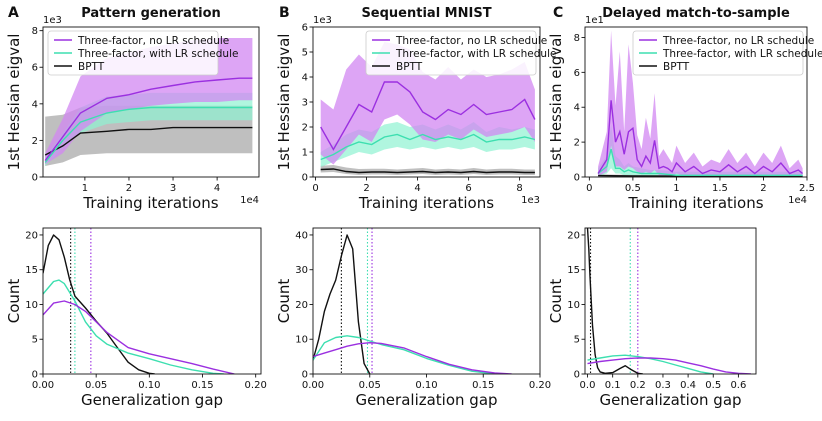 Image resolution: width=822 pixels, height=421 pixels. I want to click on x-axis-label: Generalization gap, so click(426, 400).